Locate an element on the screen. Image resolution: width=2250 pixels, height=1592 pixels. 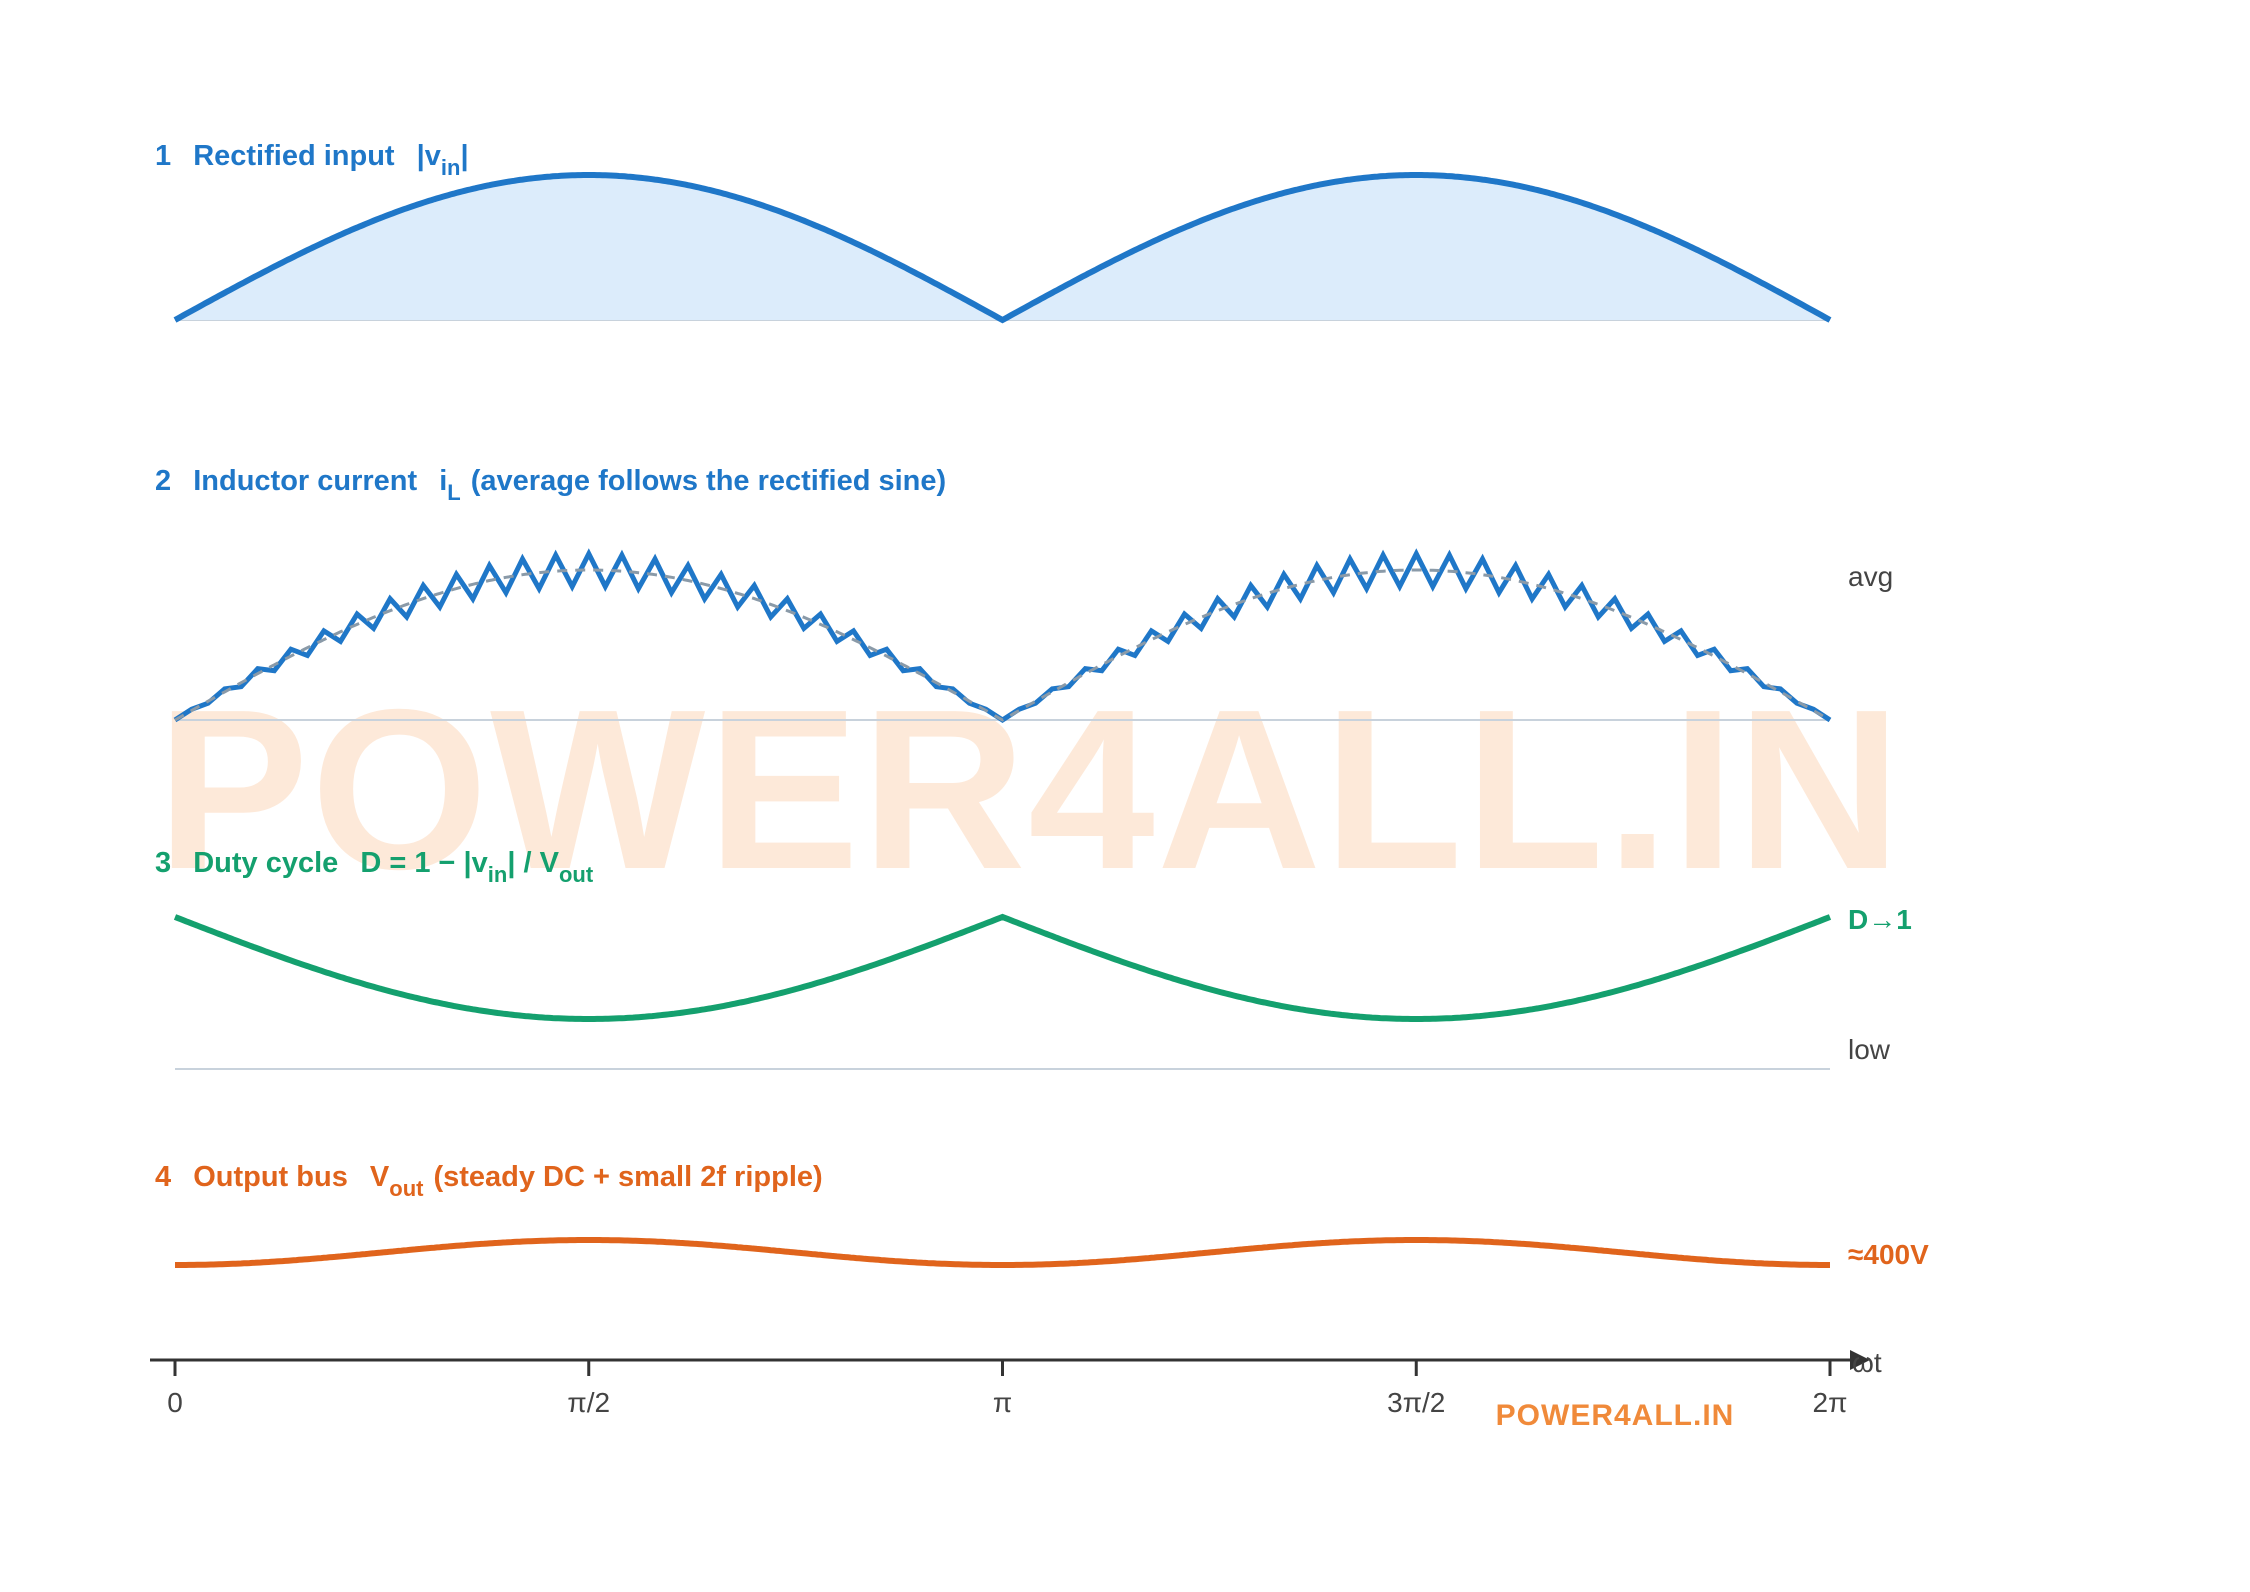
x-tick-label-3: 3π/2 is located at coordinates (1416, 1402).